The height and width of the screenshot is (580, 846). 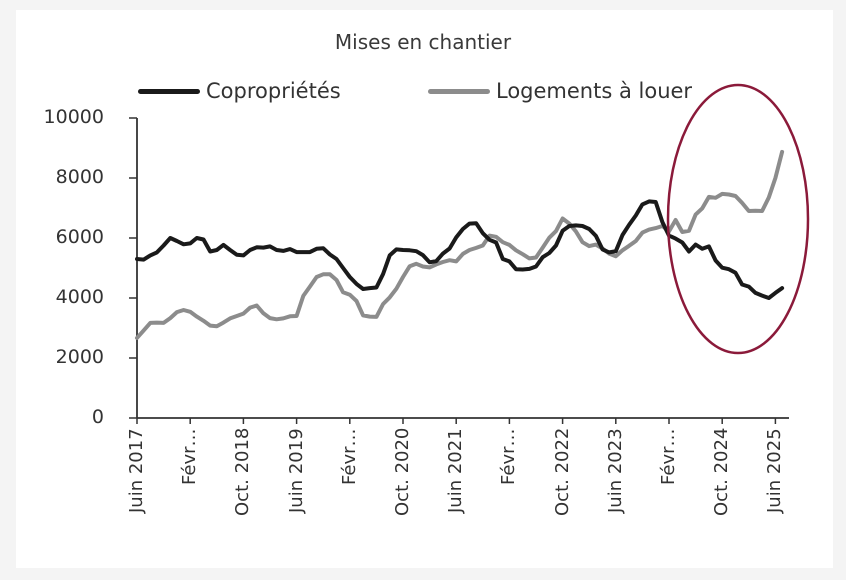 What do you see at coordinates (79, 237) in the screenshot?
I see `y-tick-label: 6000` at bounding box center [79, 237].